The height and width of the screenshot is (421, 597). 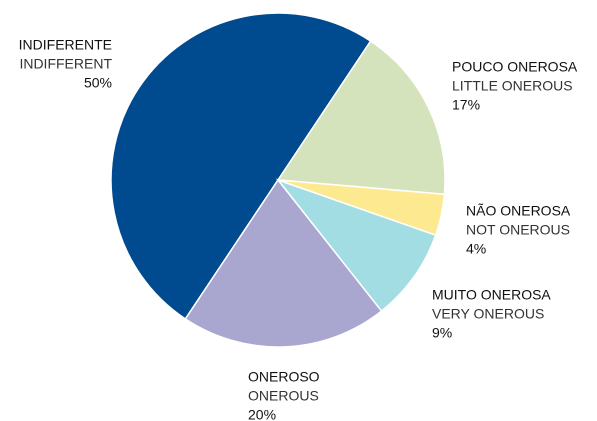 I want to click on slice-value-label: 4%, so click(x=476, y=249).